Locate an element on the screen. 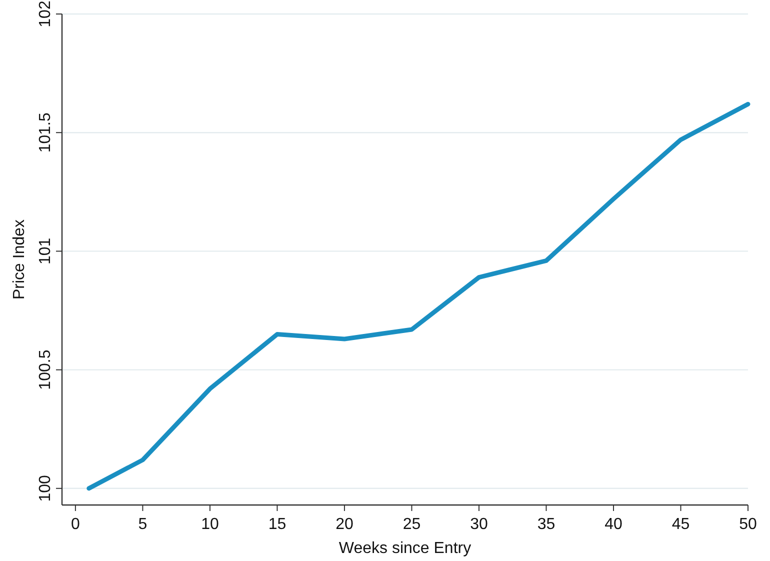 The width and height of the screenshot is (770, 561). x-tick-label: 20 is located at coordinates (345, 524).